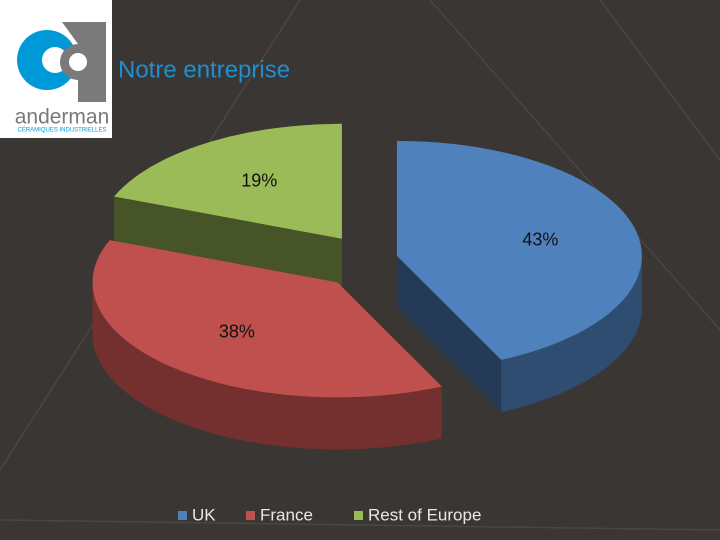 Image resolution: width=720 pixels, height=540 pixels. I want to click on slice-side, so click(571, 333).